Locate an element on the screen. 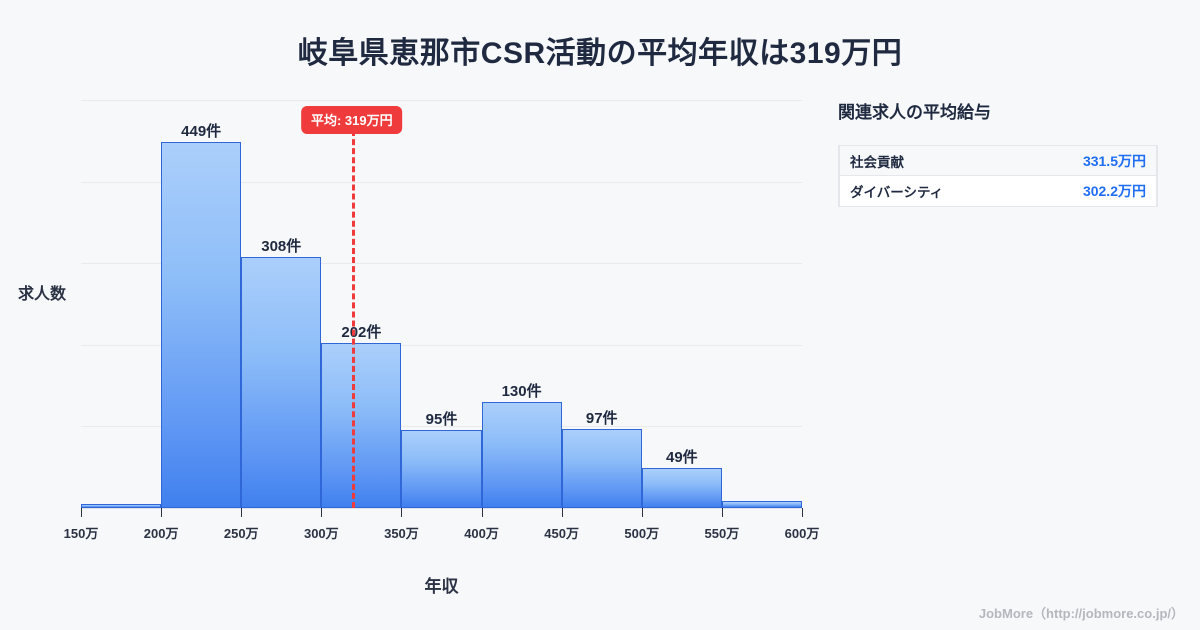 Image resolution: width=1200 pixels, height=630 pixels. related-salary-panel: 関連求人の平均給与 社会貢献 331.5万円ダイバーシティ 302.2万円 is located at coordinates (998, 152).